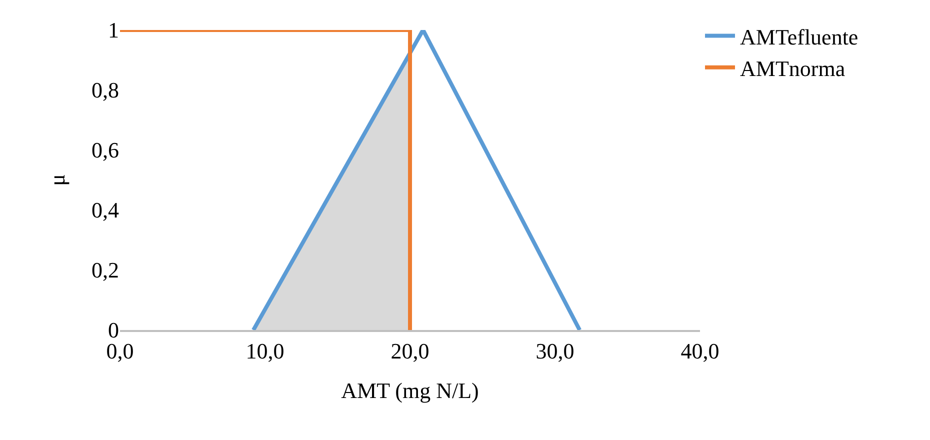 Image resolution: width=930 pixels, height=440 pixels. What do you see at coordinates (793, 68) in the screenshot?
I see `legend-label: AMTnorma` at bounding box center [793, 68].